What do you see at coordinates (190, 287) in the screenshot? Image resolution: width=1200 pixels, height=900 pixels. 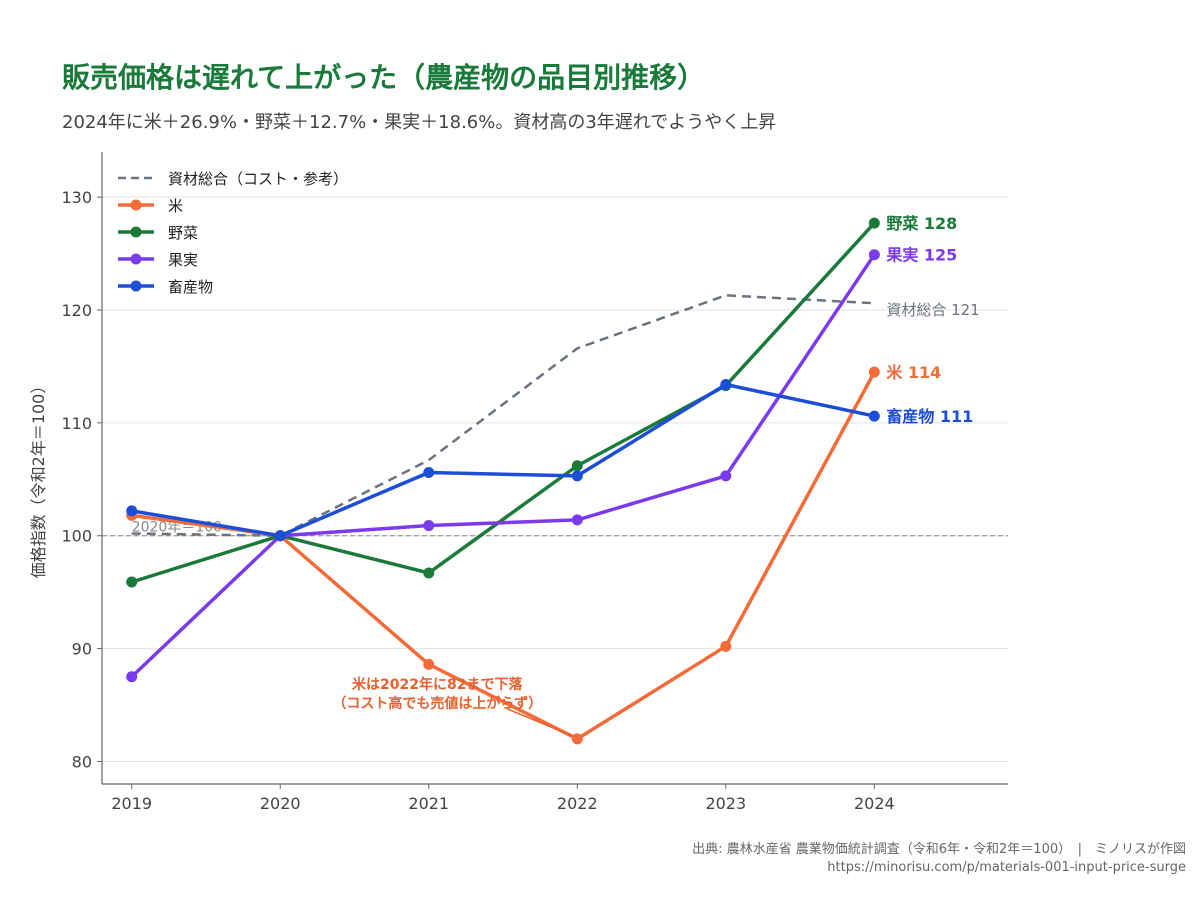 I see `legend-label: 畜産物` at bounding box center [190, 287].